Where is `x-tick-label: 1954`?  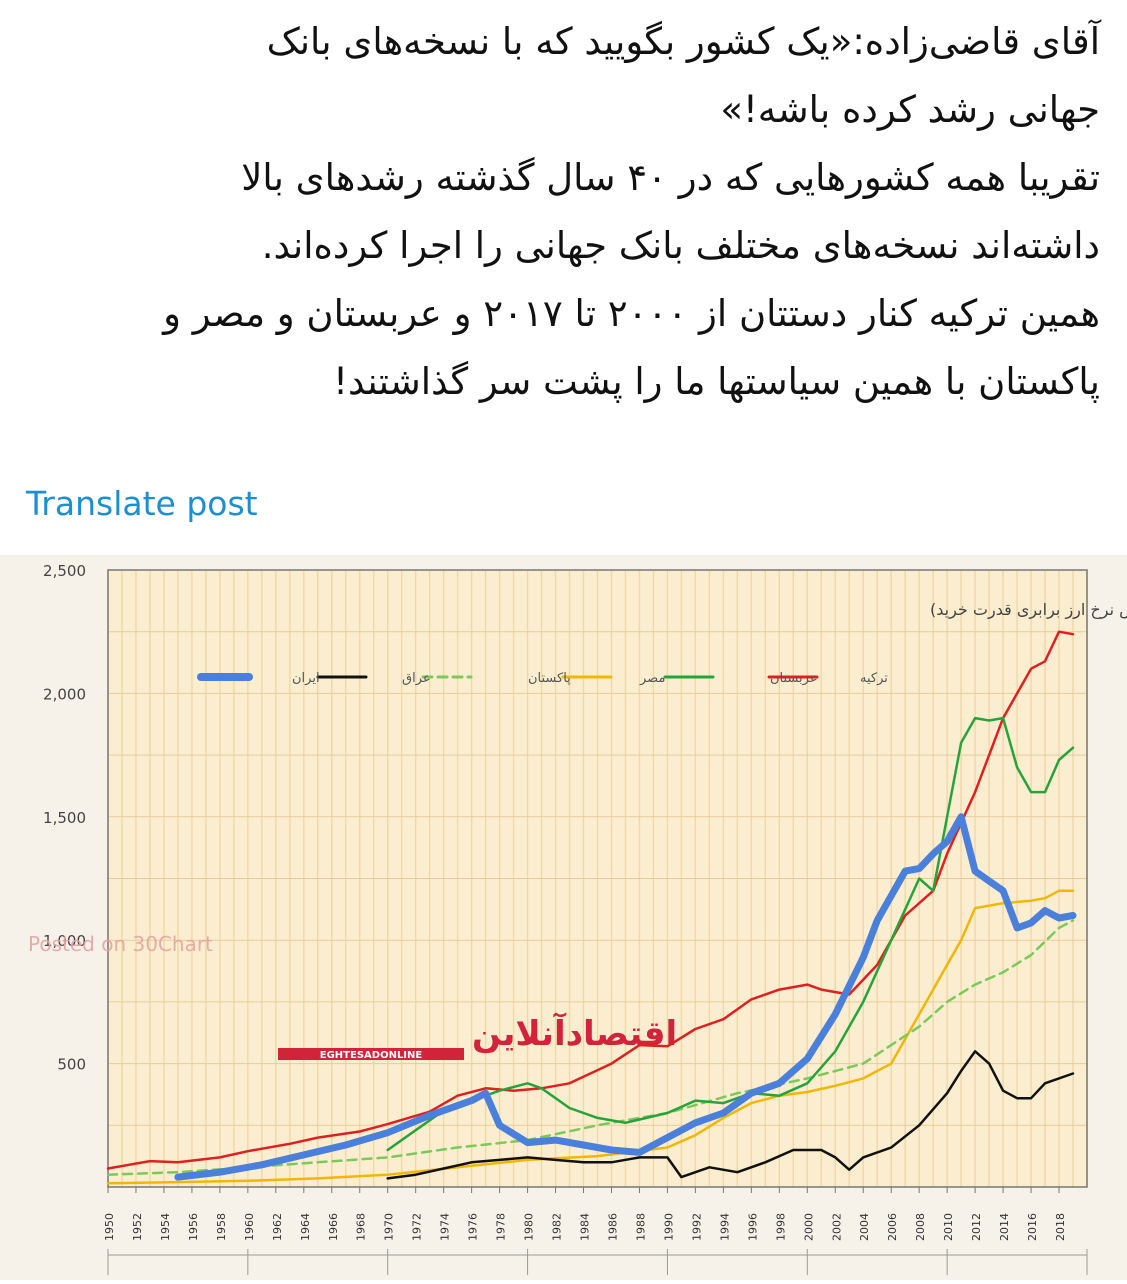
x-tick-label: 1954 is located at coordinates (165, 1227).